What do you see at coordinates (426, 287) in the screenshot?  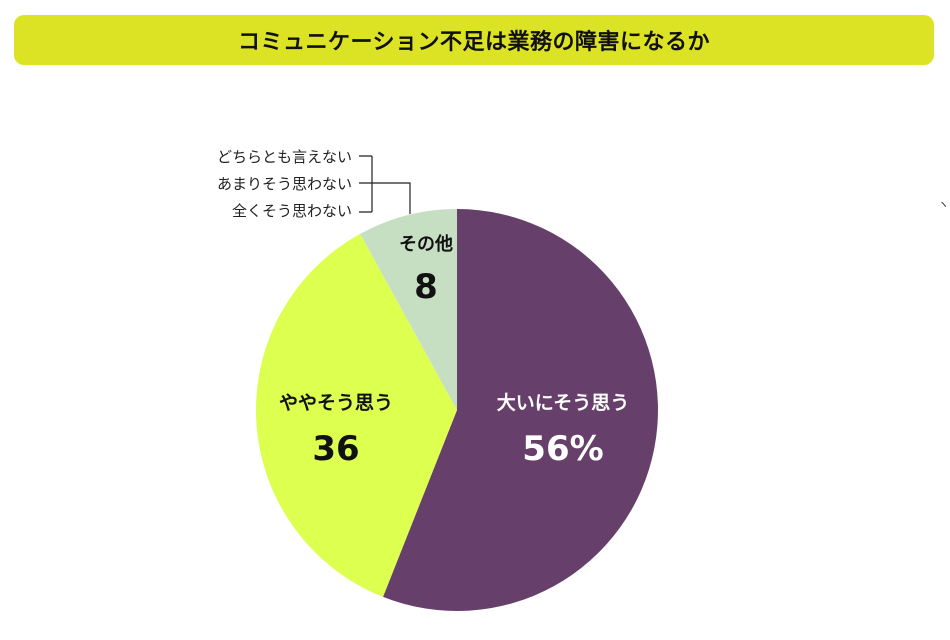 I see `slice-value-label: 8` at bounding box center [426, 287].